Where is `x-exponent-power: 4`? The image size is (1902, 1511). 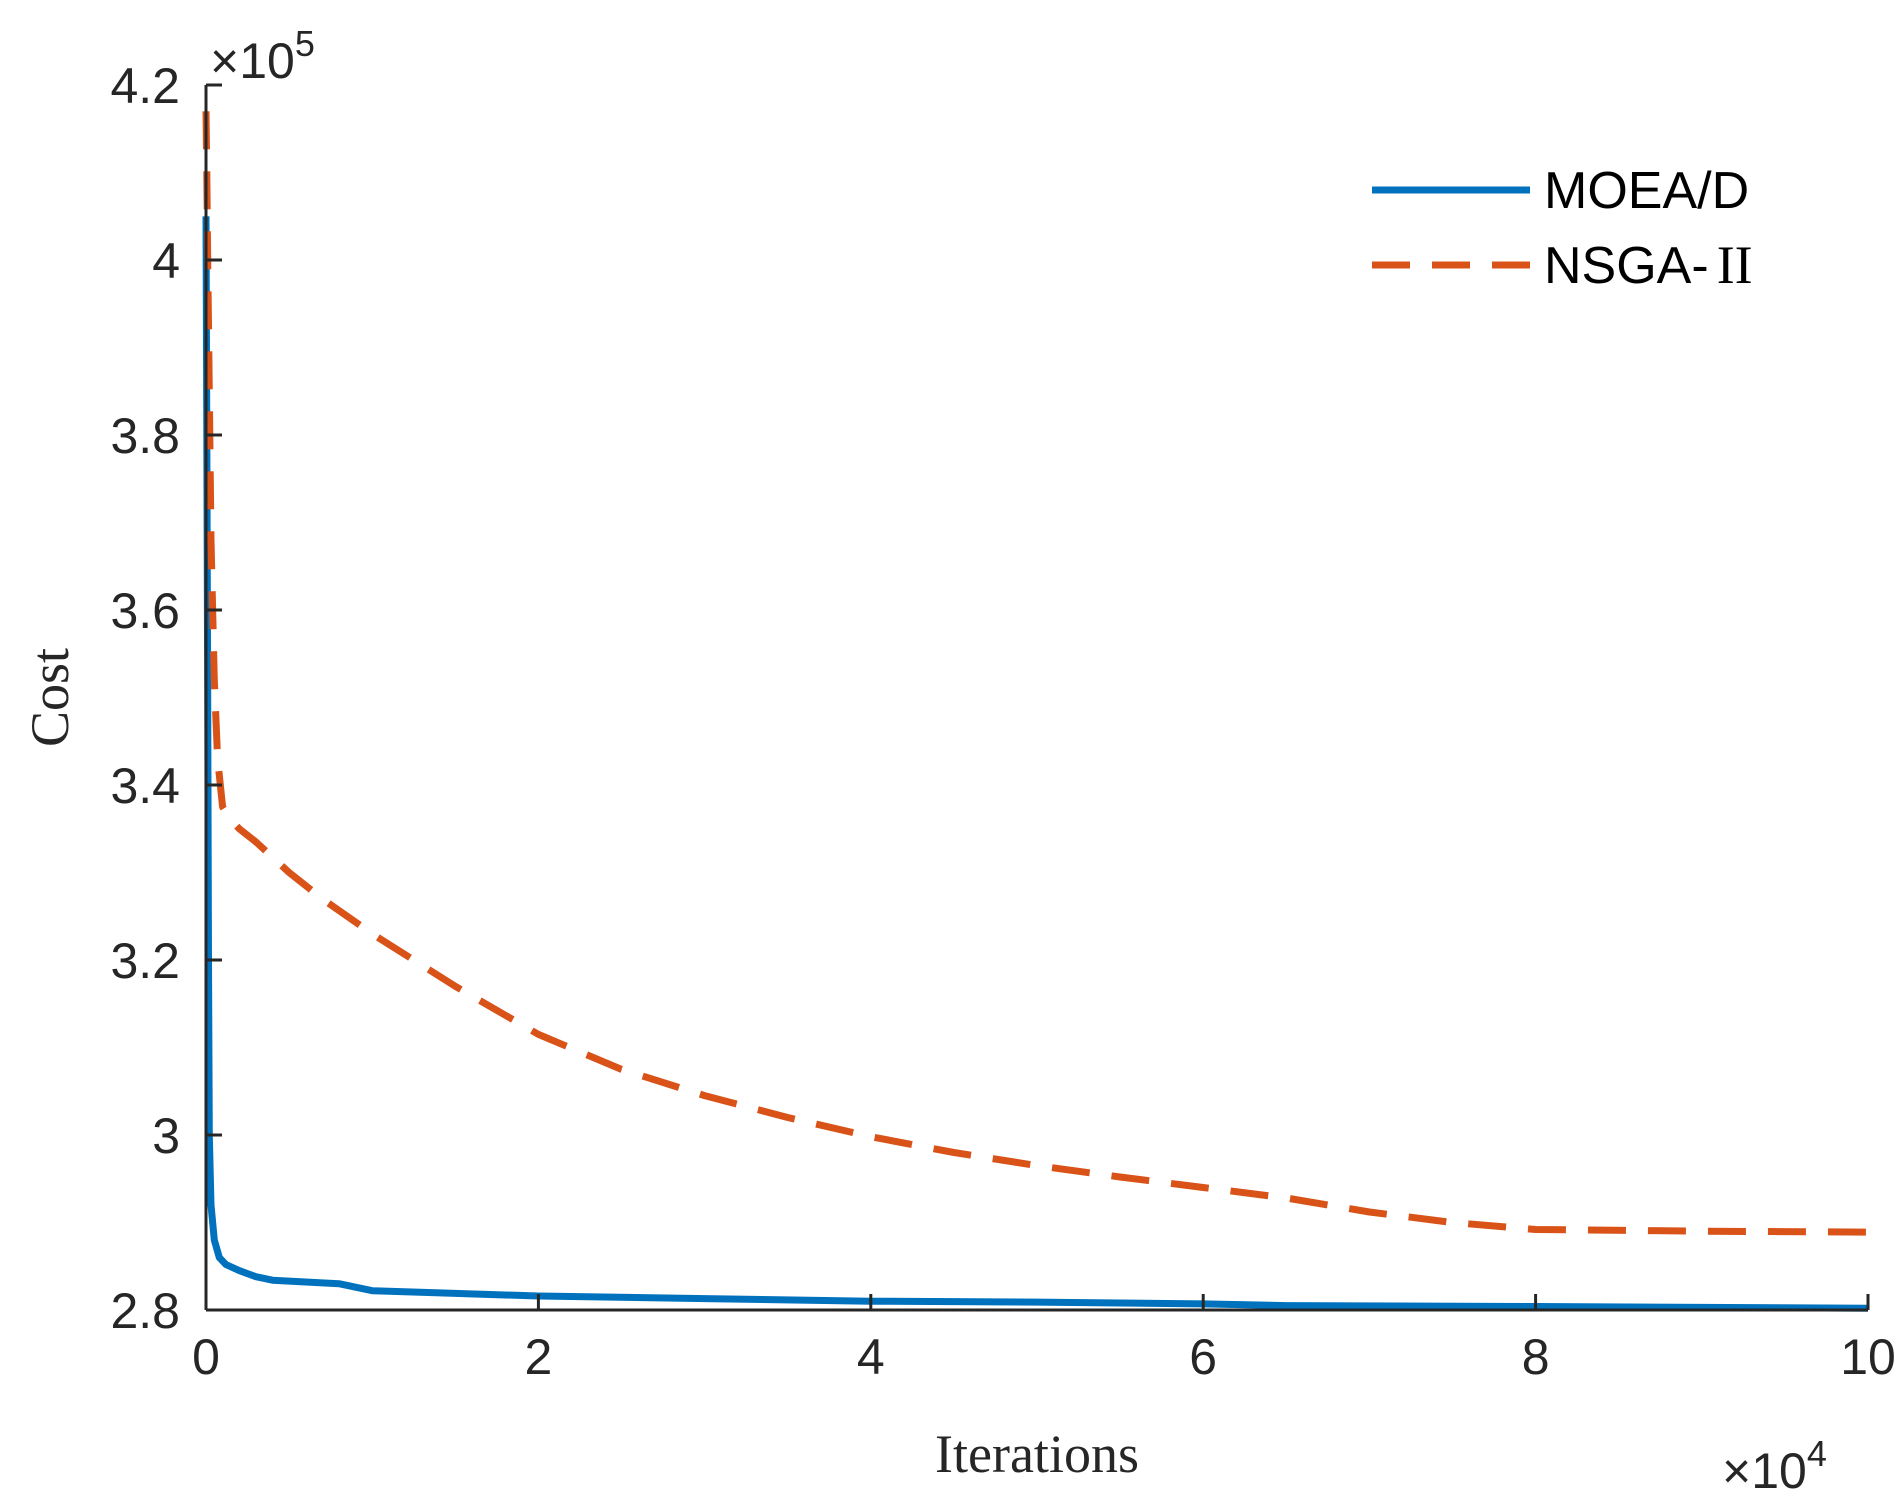 x-exponent-power: 4 is located at coordinates (1817, 1453).